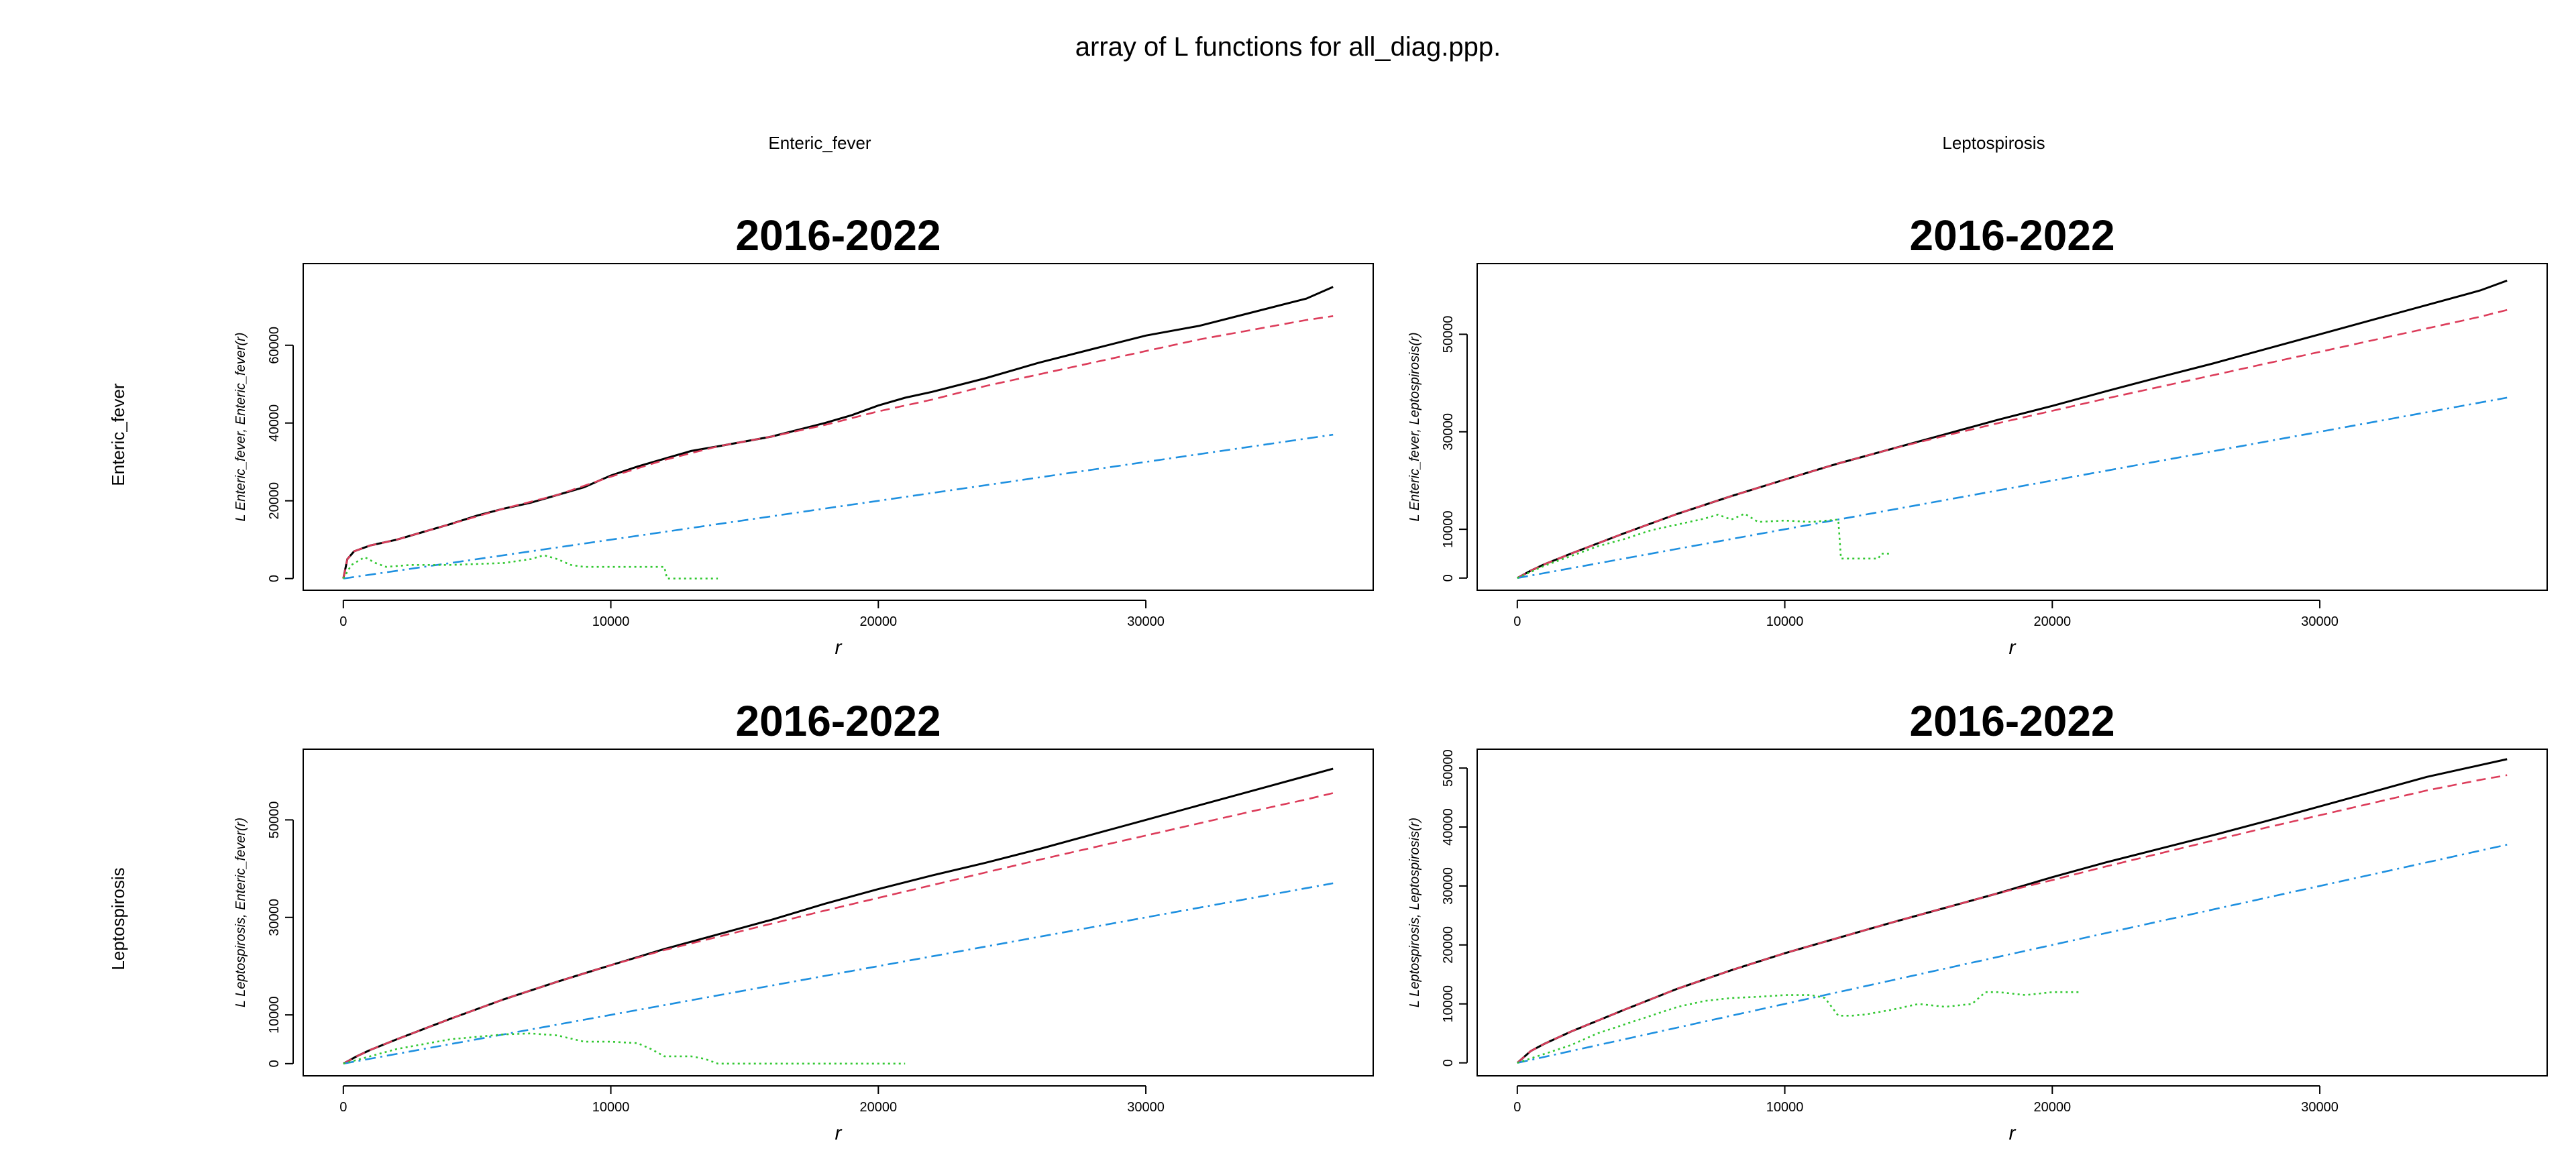 The height and width of the screenshot is (1159, 2576). What do you see at coordinates (240, 427) in the screenshot?
I see `y-axis-label: L Enteric_fever, Enteric_fever(r)` at bounding box center [240, 427].